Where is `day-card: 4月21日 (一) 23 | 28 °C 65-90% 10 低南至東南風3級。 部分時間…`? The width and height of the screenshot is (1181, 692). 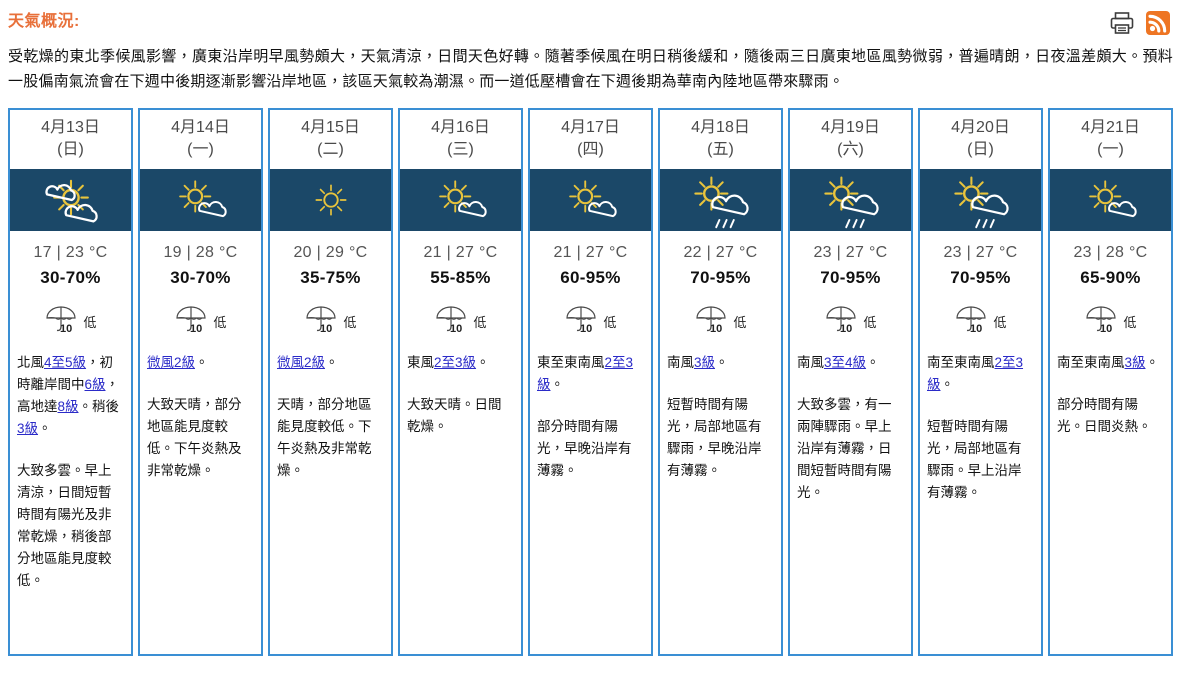
day-card: 4月21日 (一) 23 | 28 °C 65-90% 10 低南至東南風3級。 部分時間… is located at coordinates (1110, 382).